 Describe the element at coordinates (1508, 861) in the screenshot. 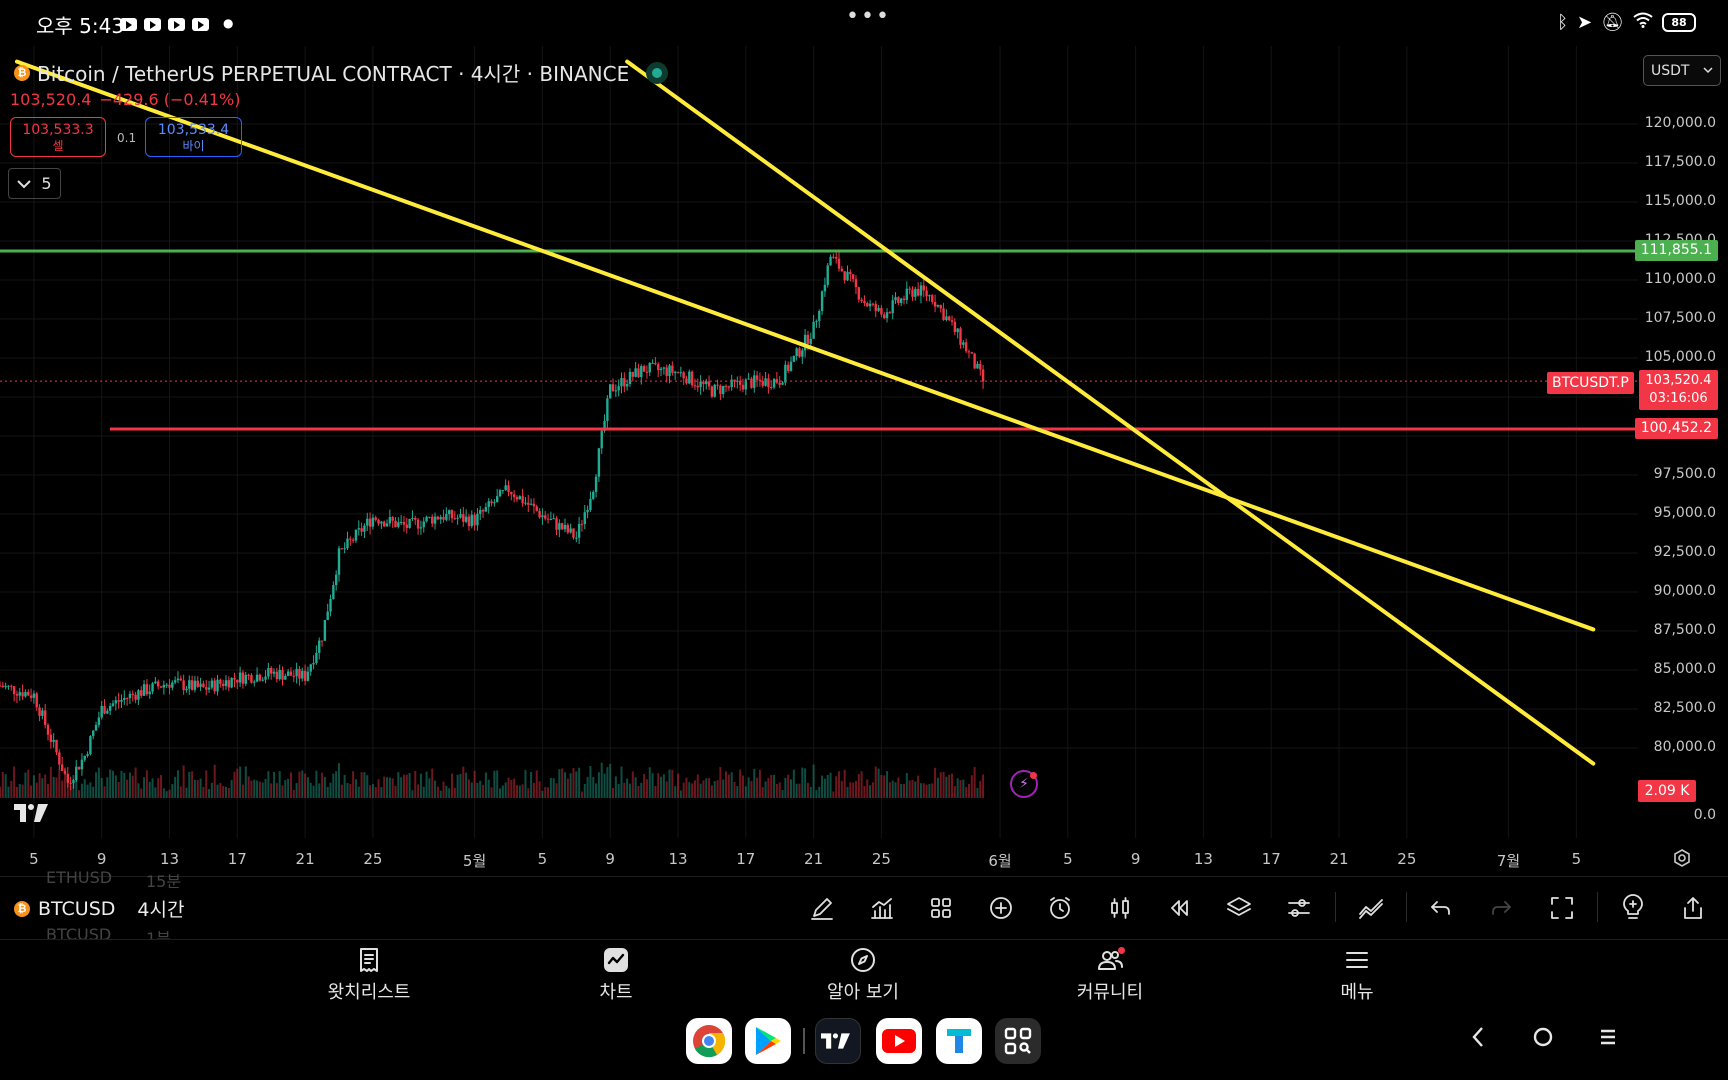

I see `time-axis-tick: 7월` at that location.